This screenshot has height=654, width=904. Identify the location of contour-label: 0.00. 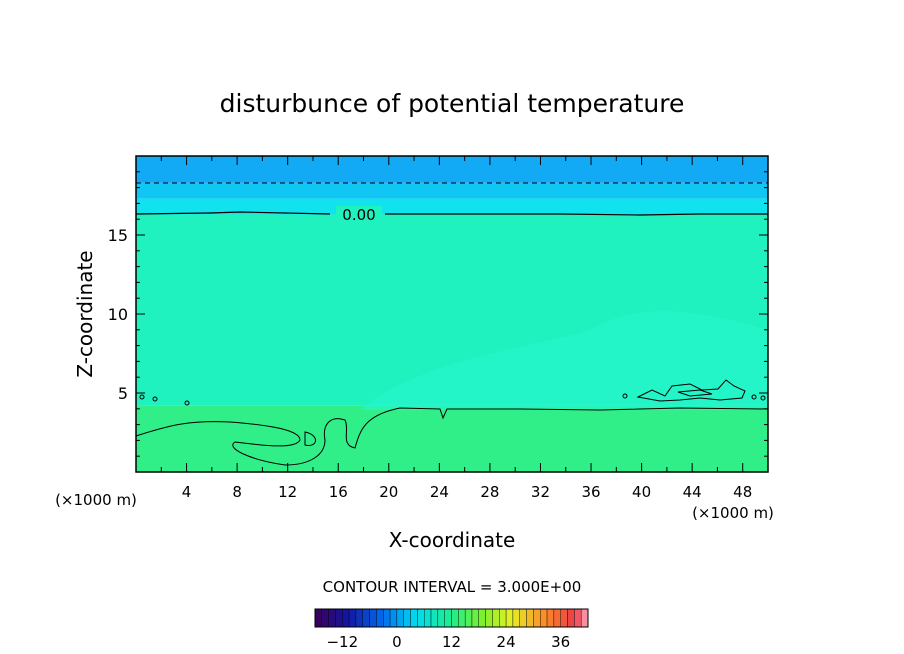
(358, 215).